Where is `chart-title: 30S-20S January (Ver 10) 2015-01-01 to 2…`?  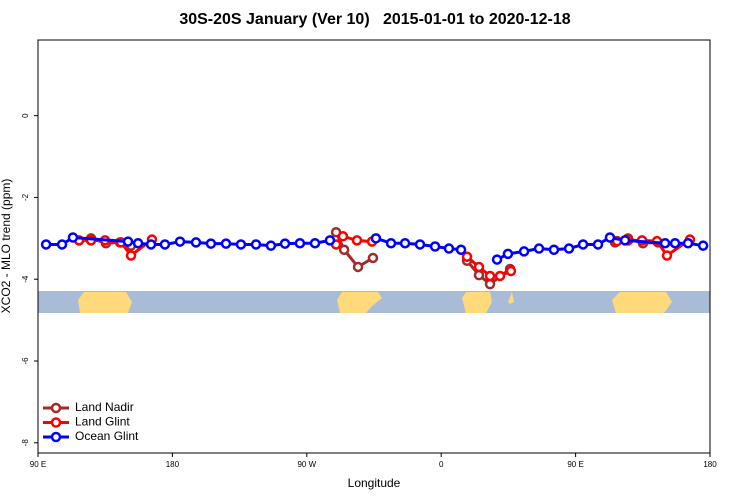 chart-title: 30S-20S January (Ver 10) 2015-01-01 to 2… is located at coordinates (374, 19).